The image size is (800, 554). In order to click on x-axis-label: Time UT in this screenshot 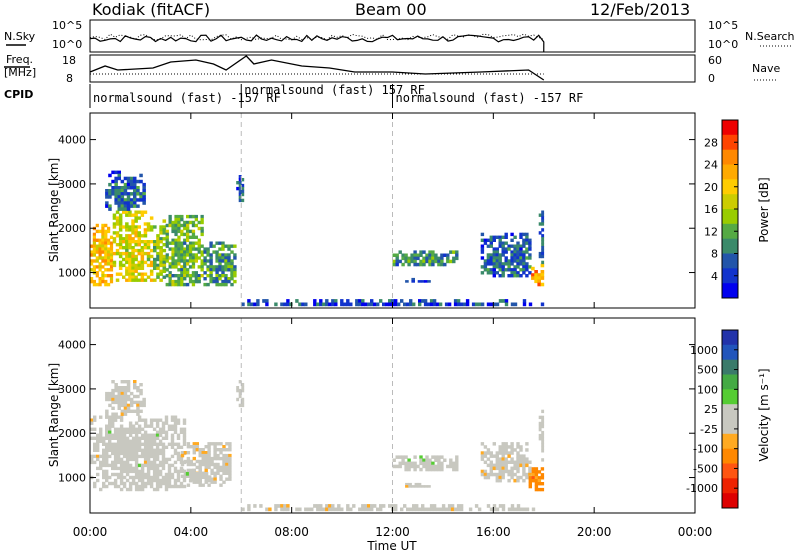, I will do `click(391, 546)`.